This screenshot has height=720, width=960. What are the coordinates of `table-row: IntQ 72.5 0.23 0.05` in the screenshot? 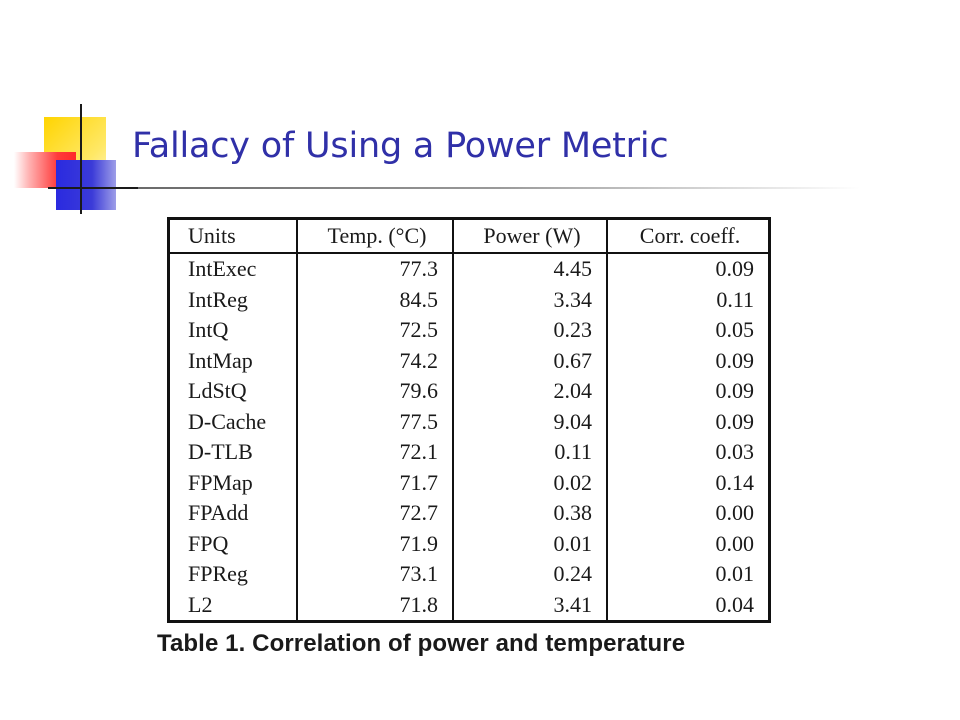 It's located at (469, 330).